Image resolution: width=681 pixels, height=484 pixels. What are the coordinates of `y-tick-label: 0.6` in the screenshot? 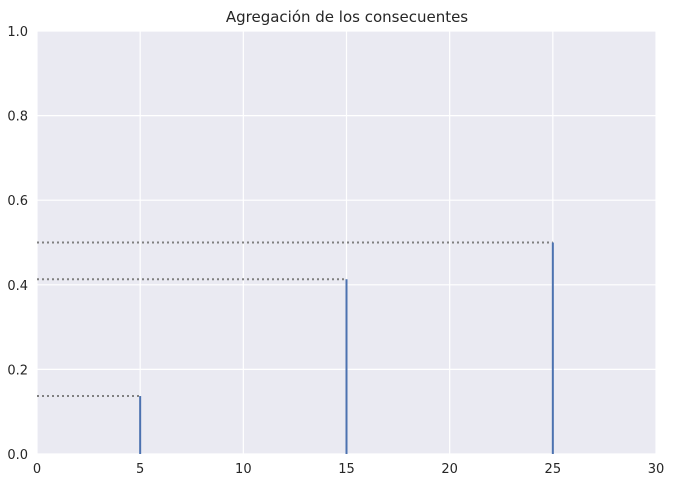 It's located at (17, 201).